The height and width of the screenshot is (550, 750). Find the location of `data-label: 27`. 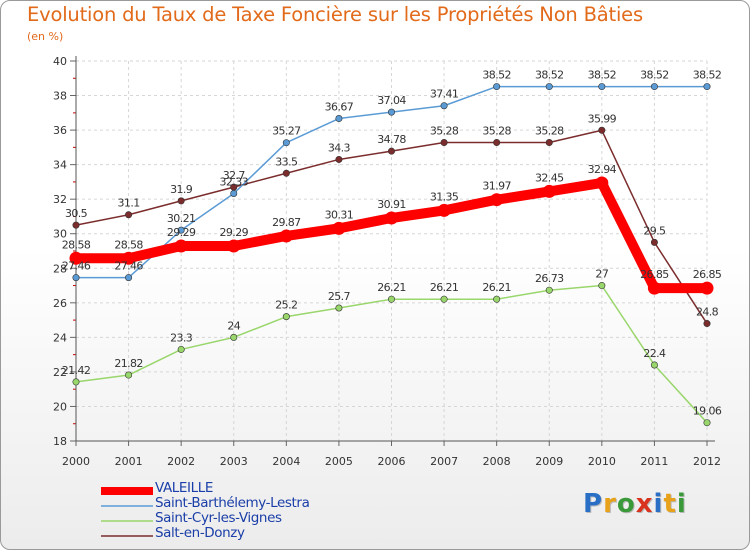

data-label: 27 is located at coordinates (601, 274).